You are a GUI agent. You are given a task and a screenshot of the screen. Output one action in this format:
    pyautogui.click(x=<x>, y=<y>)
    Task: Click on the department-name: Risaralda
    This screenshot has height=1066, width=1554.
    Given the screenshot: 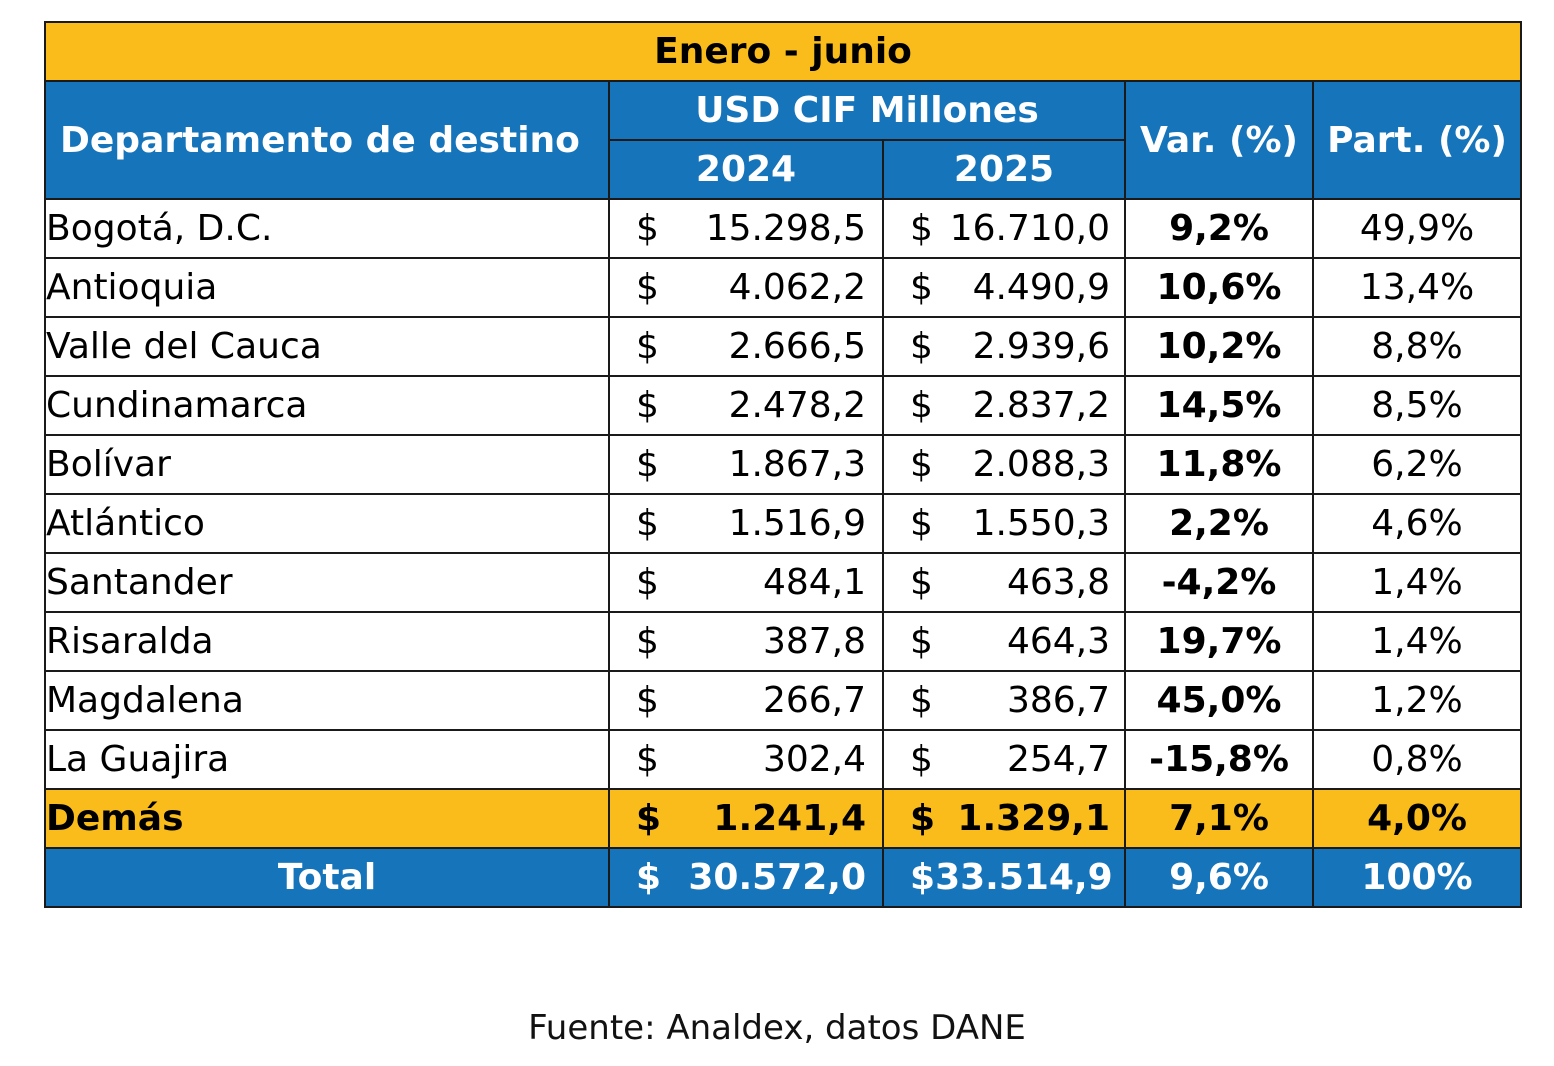 What is the action you would take?
    pyautogui.click(x=327, y=641)
    